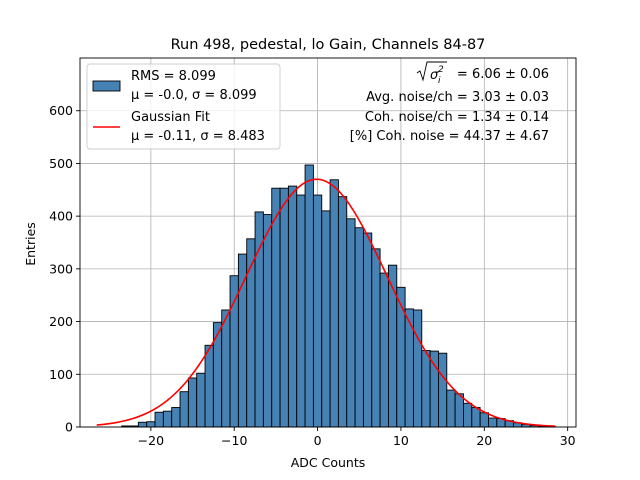 The height and width of the screenshot is (480, 640). What do you see at coordinates (151, 440) in the screenshot?
I see `x-tick-label: −20` at bounding box center [151, 440].